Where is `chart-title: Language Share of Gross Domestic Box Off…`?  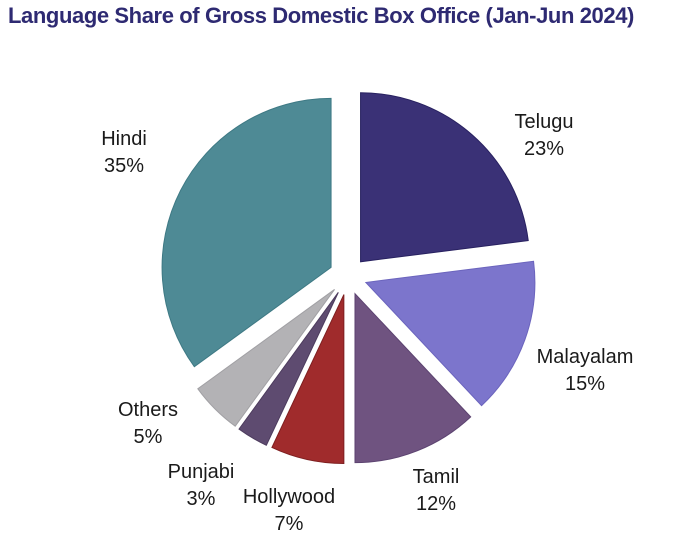
chart-title: Language Share of Gross Domestic Box Off… is located at coordinates (321, 15).